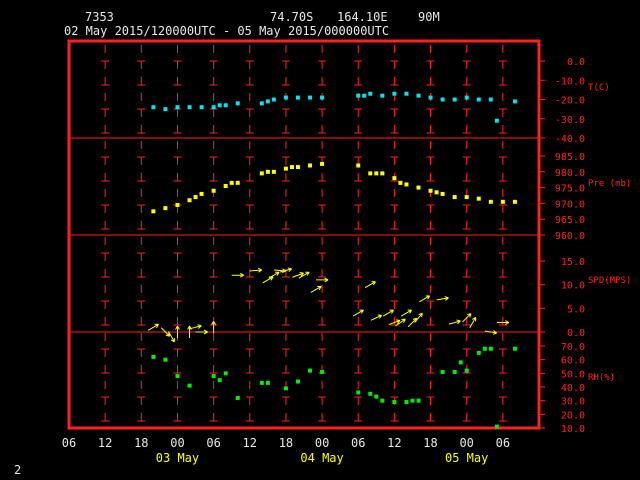 The image size is (640, 480). I want to click on y-tick-label: 50.0, so click(573, 374).